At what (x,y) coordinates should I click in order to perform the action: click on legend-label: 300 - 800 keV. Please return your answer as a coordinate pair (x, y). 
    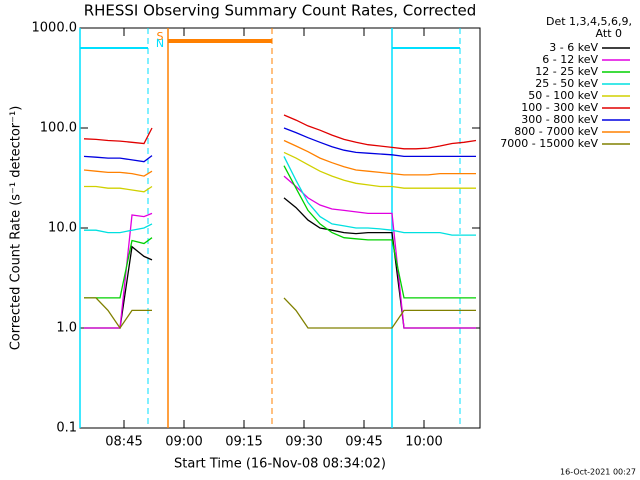
    Looking at the image, I should click on (559, 119).